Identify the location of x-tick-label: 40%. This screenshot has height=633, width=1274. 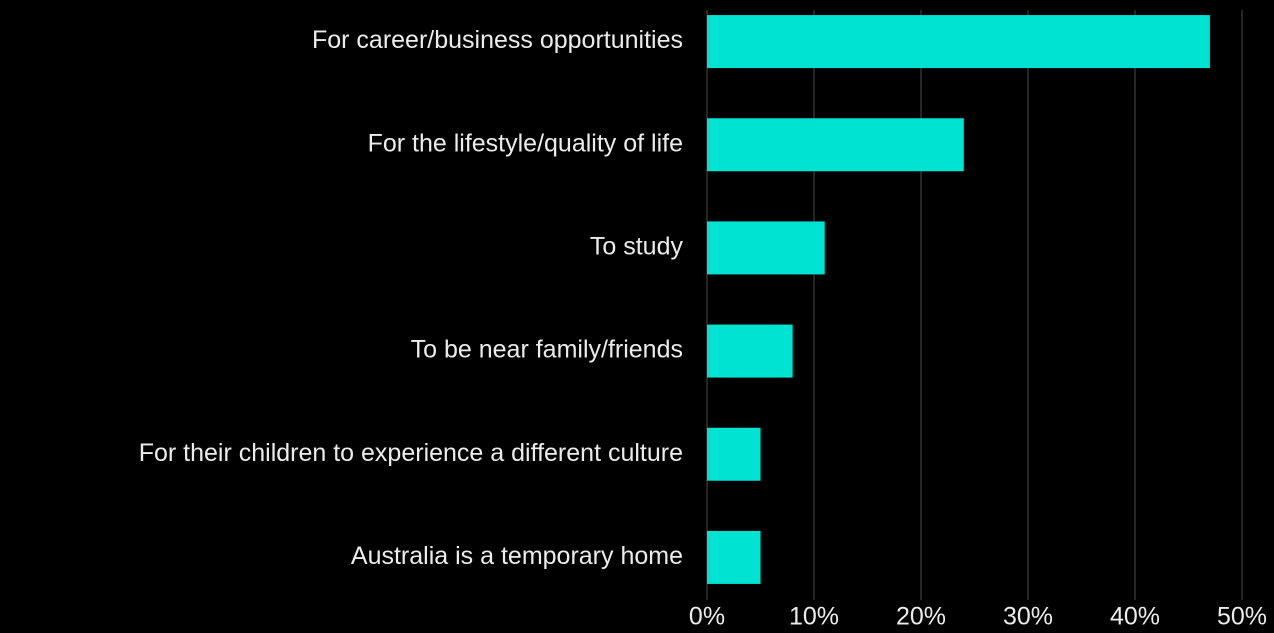
(1135, 617).